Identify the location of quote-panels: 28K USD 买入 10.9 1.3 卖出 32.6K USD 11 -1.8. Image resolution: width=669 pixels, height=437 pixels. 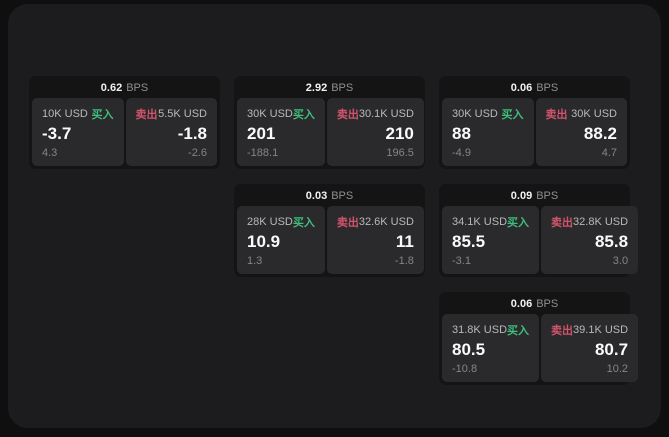
(329, 241).